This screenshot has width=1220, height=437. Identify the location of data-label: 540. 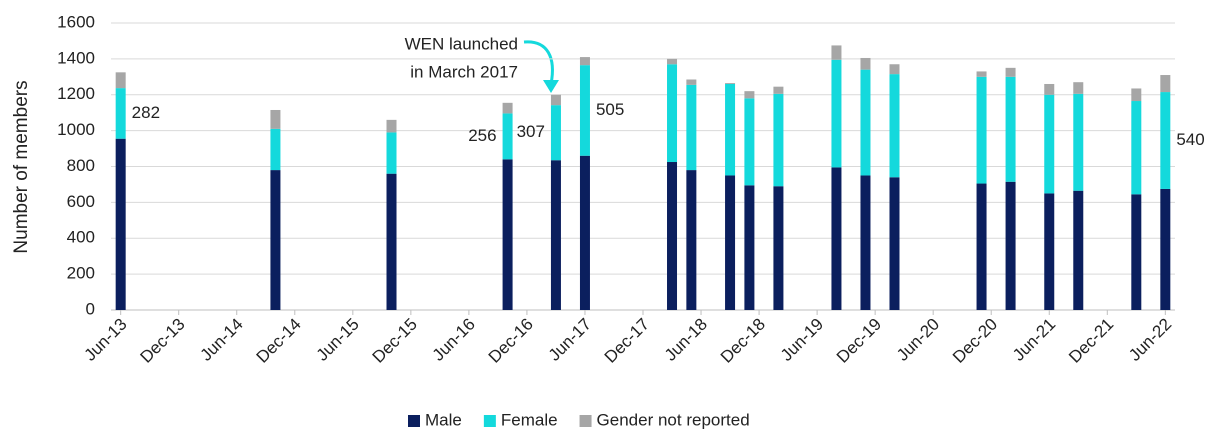
(1190, 139).